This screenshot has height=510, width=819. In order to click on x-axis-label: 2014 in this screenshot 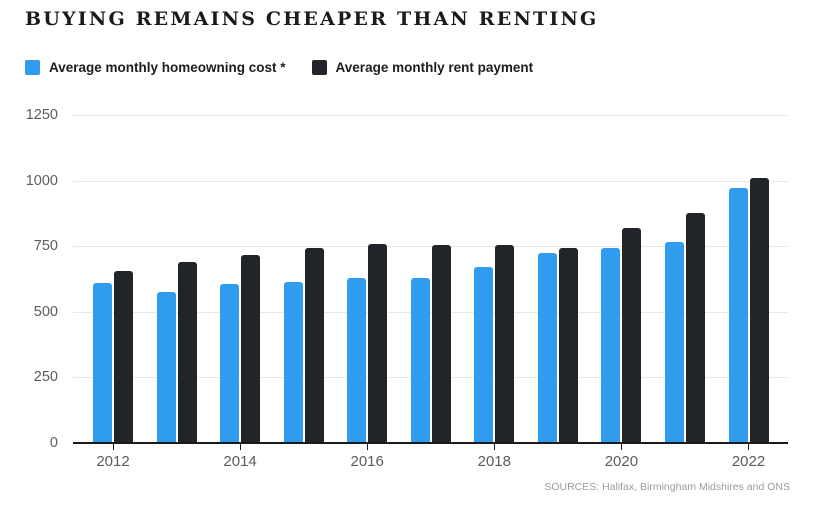, I will do `click(240, 461)`.